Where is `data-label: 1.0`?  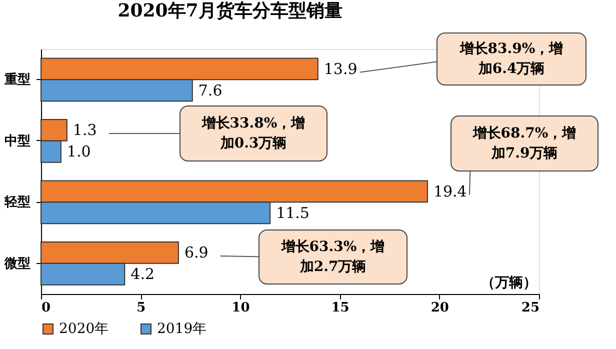
data-label: 1.0 is located at coordinates (78, 151).